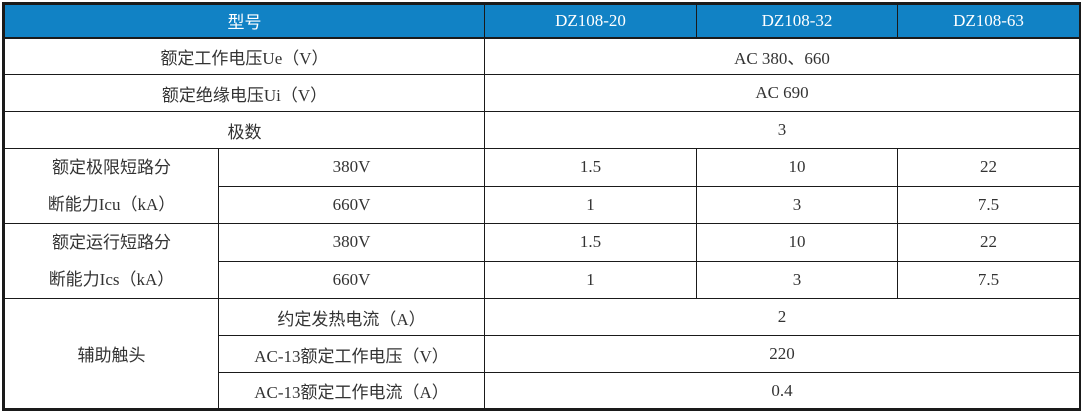 The height and width of the screenshot is (415, 1081). What do you see at coordinates (590, 279) in the screenshot?
I see `value-ics-660v-dz108-20: 1` at bounding box center [590, 279].